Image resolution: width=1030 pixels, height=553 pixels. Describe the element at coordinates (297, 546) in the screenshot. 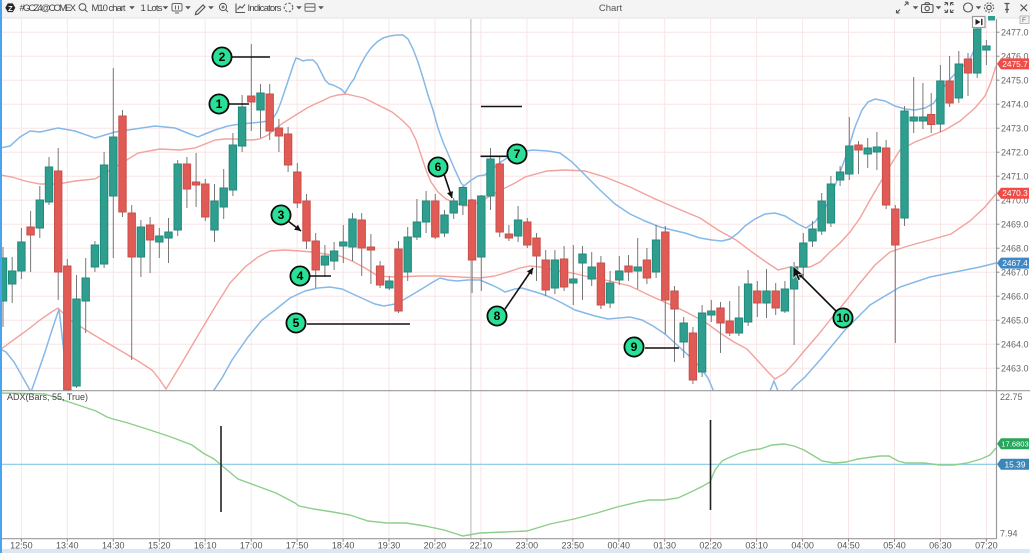

I see `svg-text: 17:50` at that location.